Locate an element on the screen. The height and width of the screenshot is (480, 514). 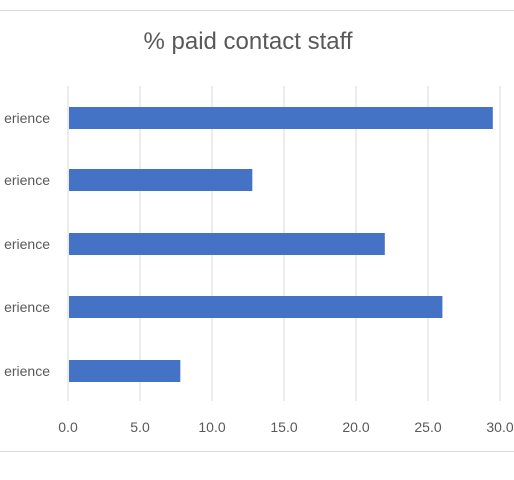
x-tick-label: 20.0 is located at coordinates (355, 427).